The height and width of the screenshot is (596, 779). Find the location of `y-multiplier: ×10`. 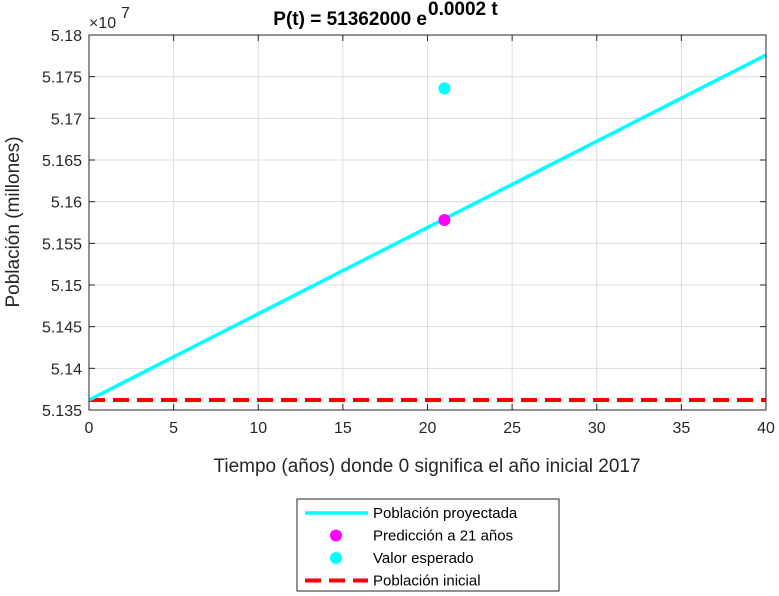

y-multiplier: ×10 is located at coordinates (102, 23).